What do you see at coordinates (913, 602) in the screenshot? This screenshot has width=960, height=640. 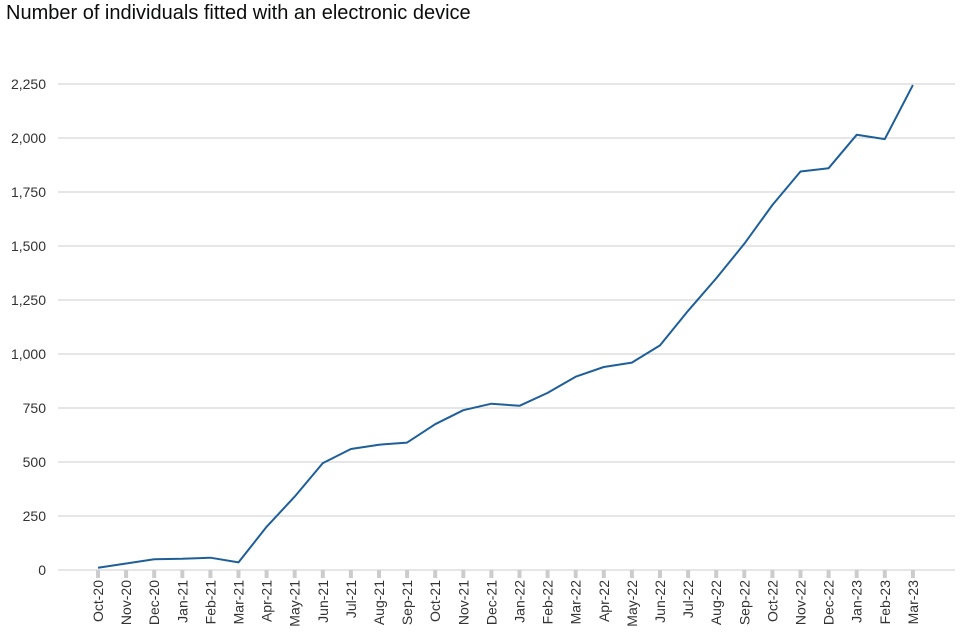 I see `x-tick-label: Mar-23` at bounding box center [913, 602].